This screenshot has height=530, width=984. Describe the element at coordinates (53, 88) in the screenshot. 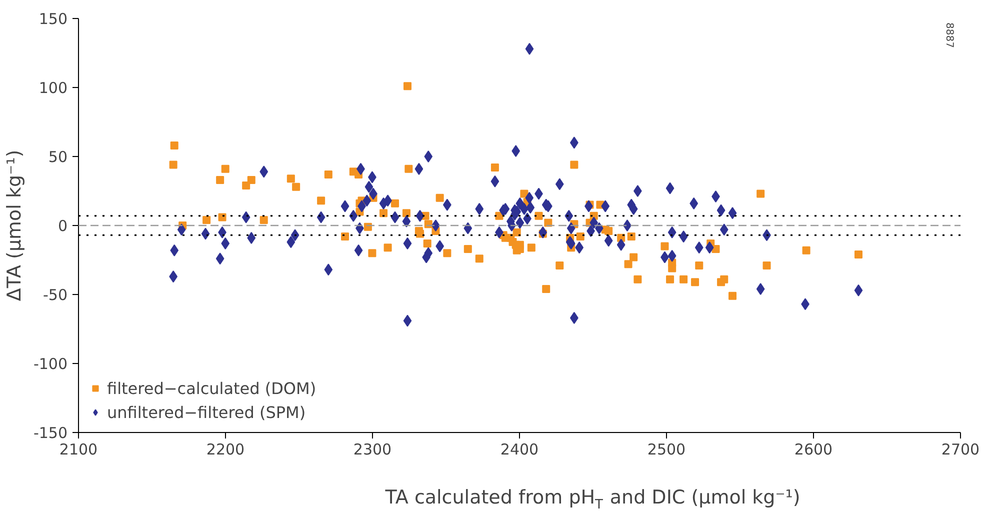

I see `y-tick-label: 100` at that location.